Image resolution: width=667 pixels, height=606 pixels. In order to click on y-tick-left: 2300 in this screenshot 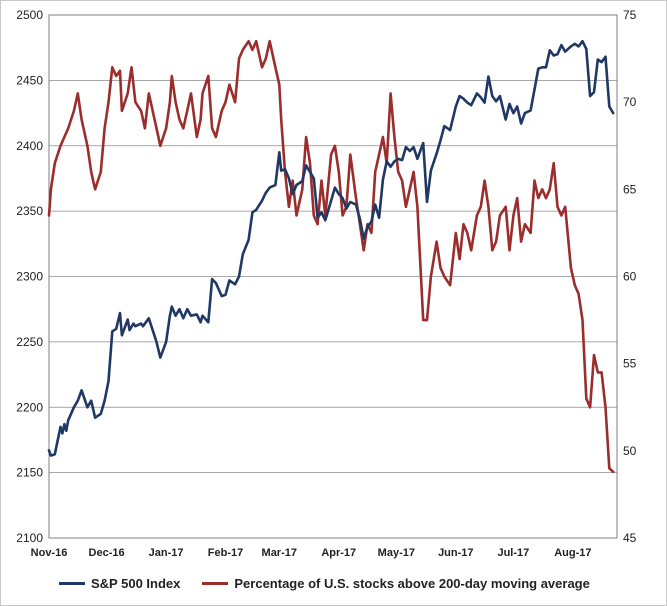, I will do `click(29, 277)`.